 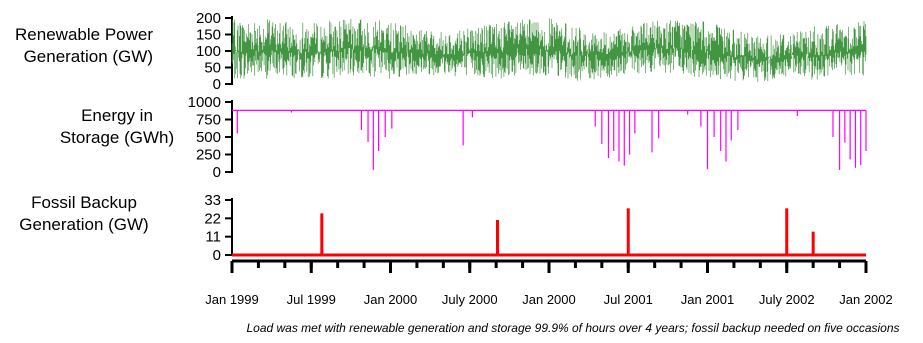 I want to click on fossil-ylabel-line1: Fossil Backup, so click(x=84, y=202).